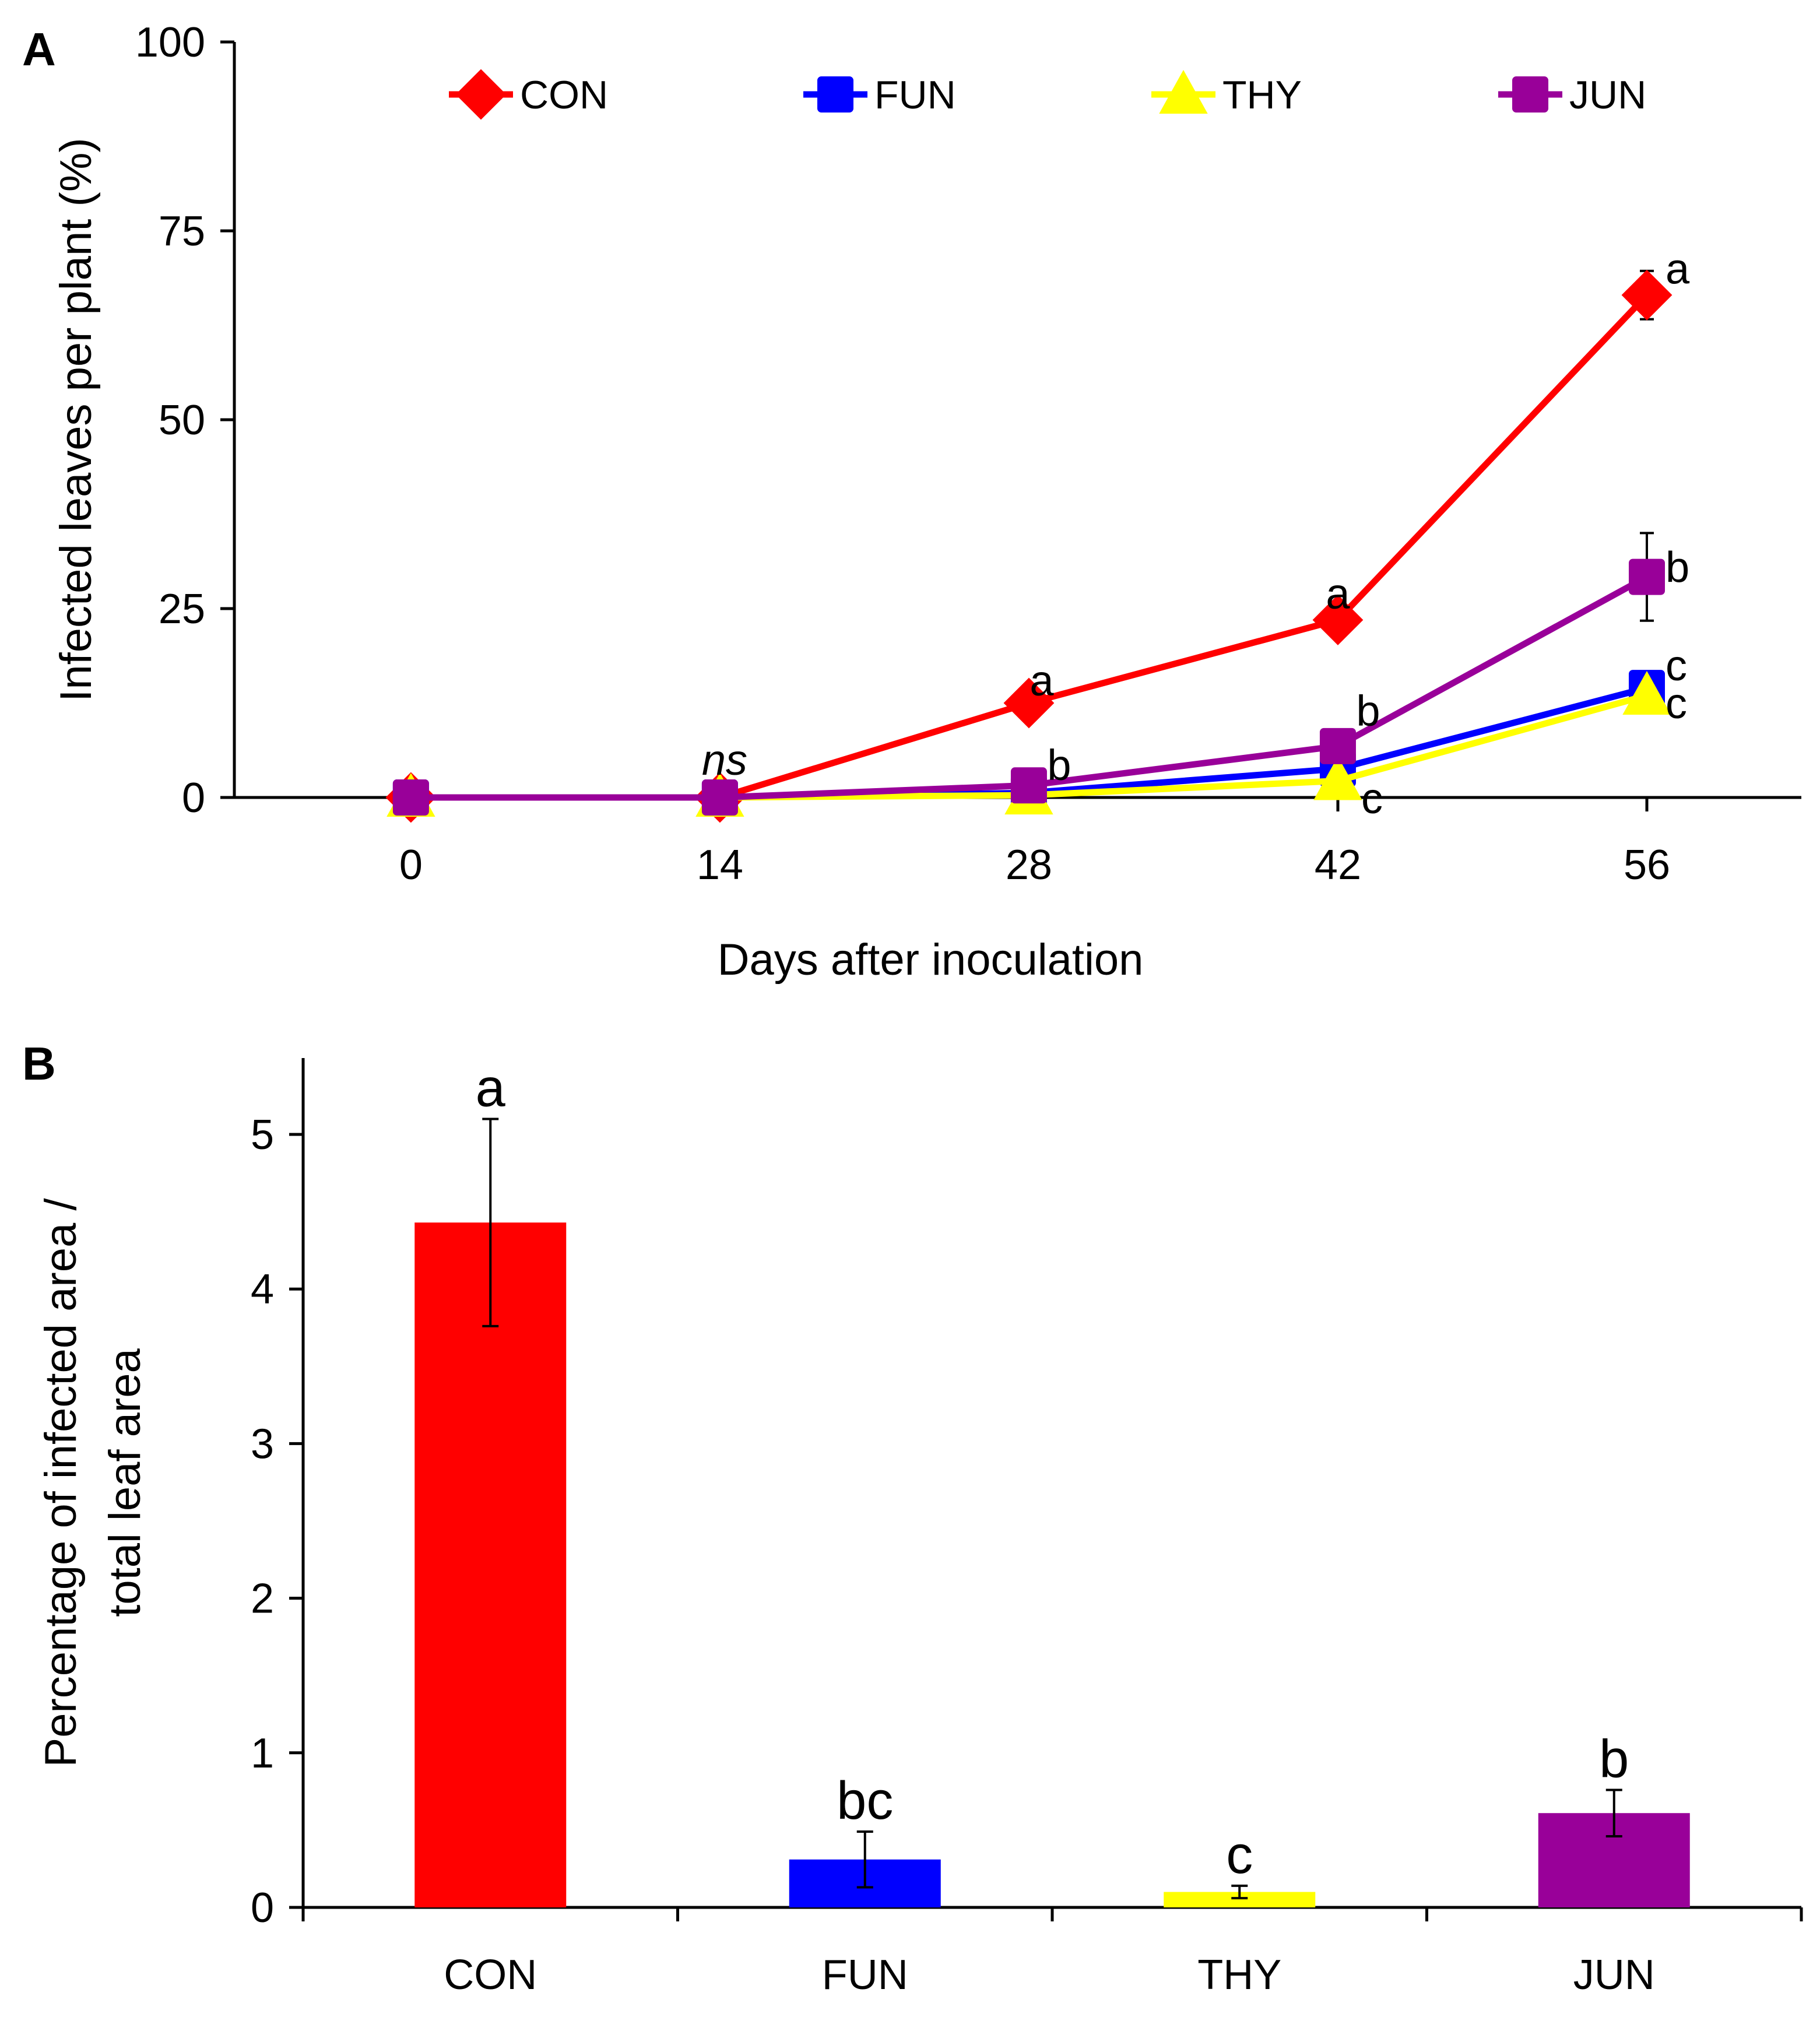 Image resolution: width=1820 pixels, height=2017 pixels. Describe the element at coordinates (182, 420) in the screenshot. I see `y-tick-label: 50` at that location.